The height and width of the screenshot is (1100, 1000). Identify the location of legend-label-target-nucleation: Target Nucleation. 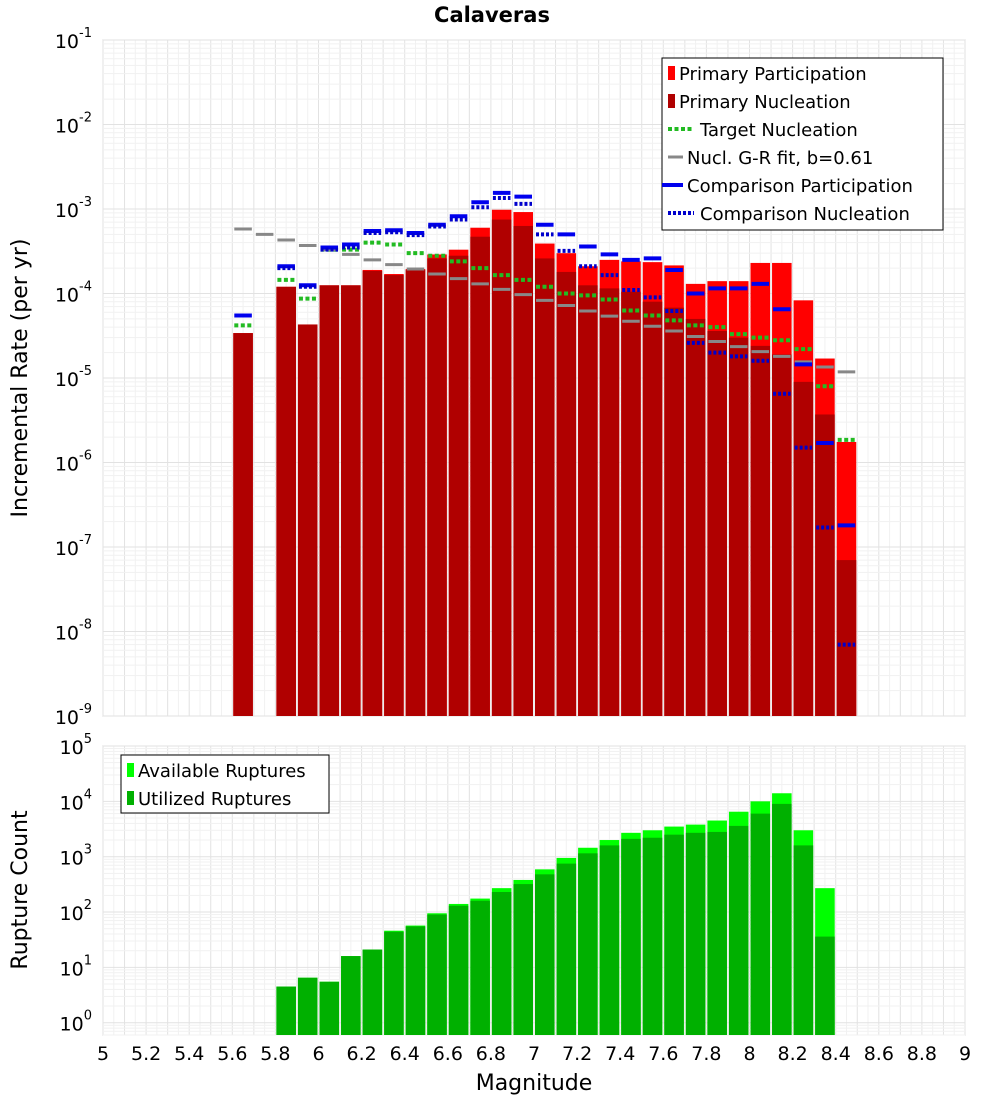
(778, 130).